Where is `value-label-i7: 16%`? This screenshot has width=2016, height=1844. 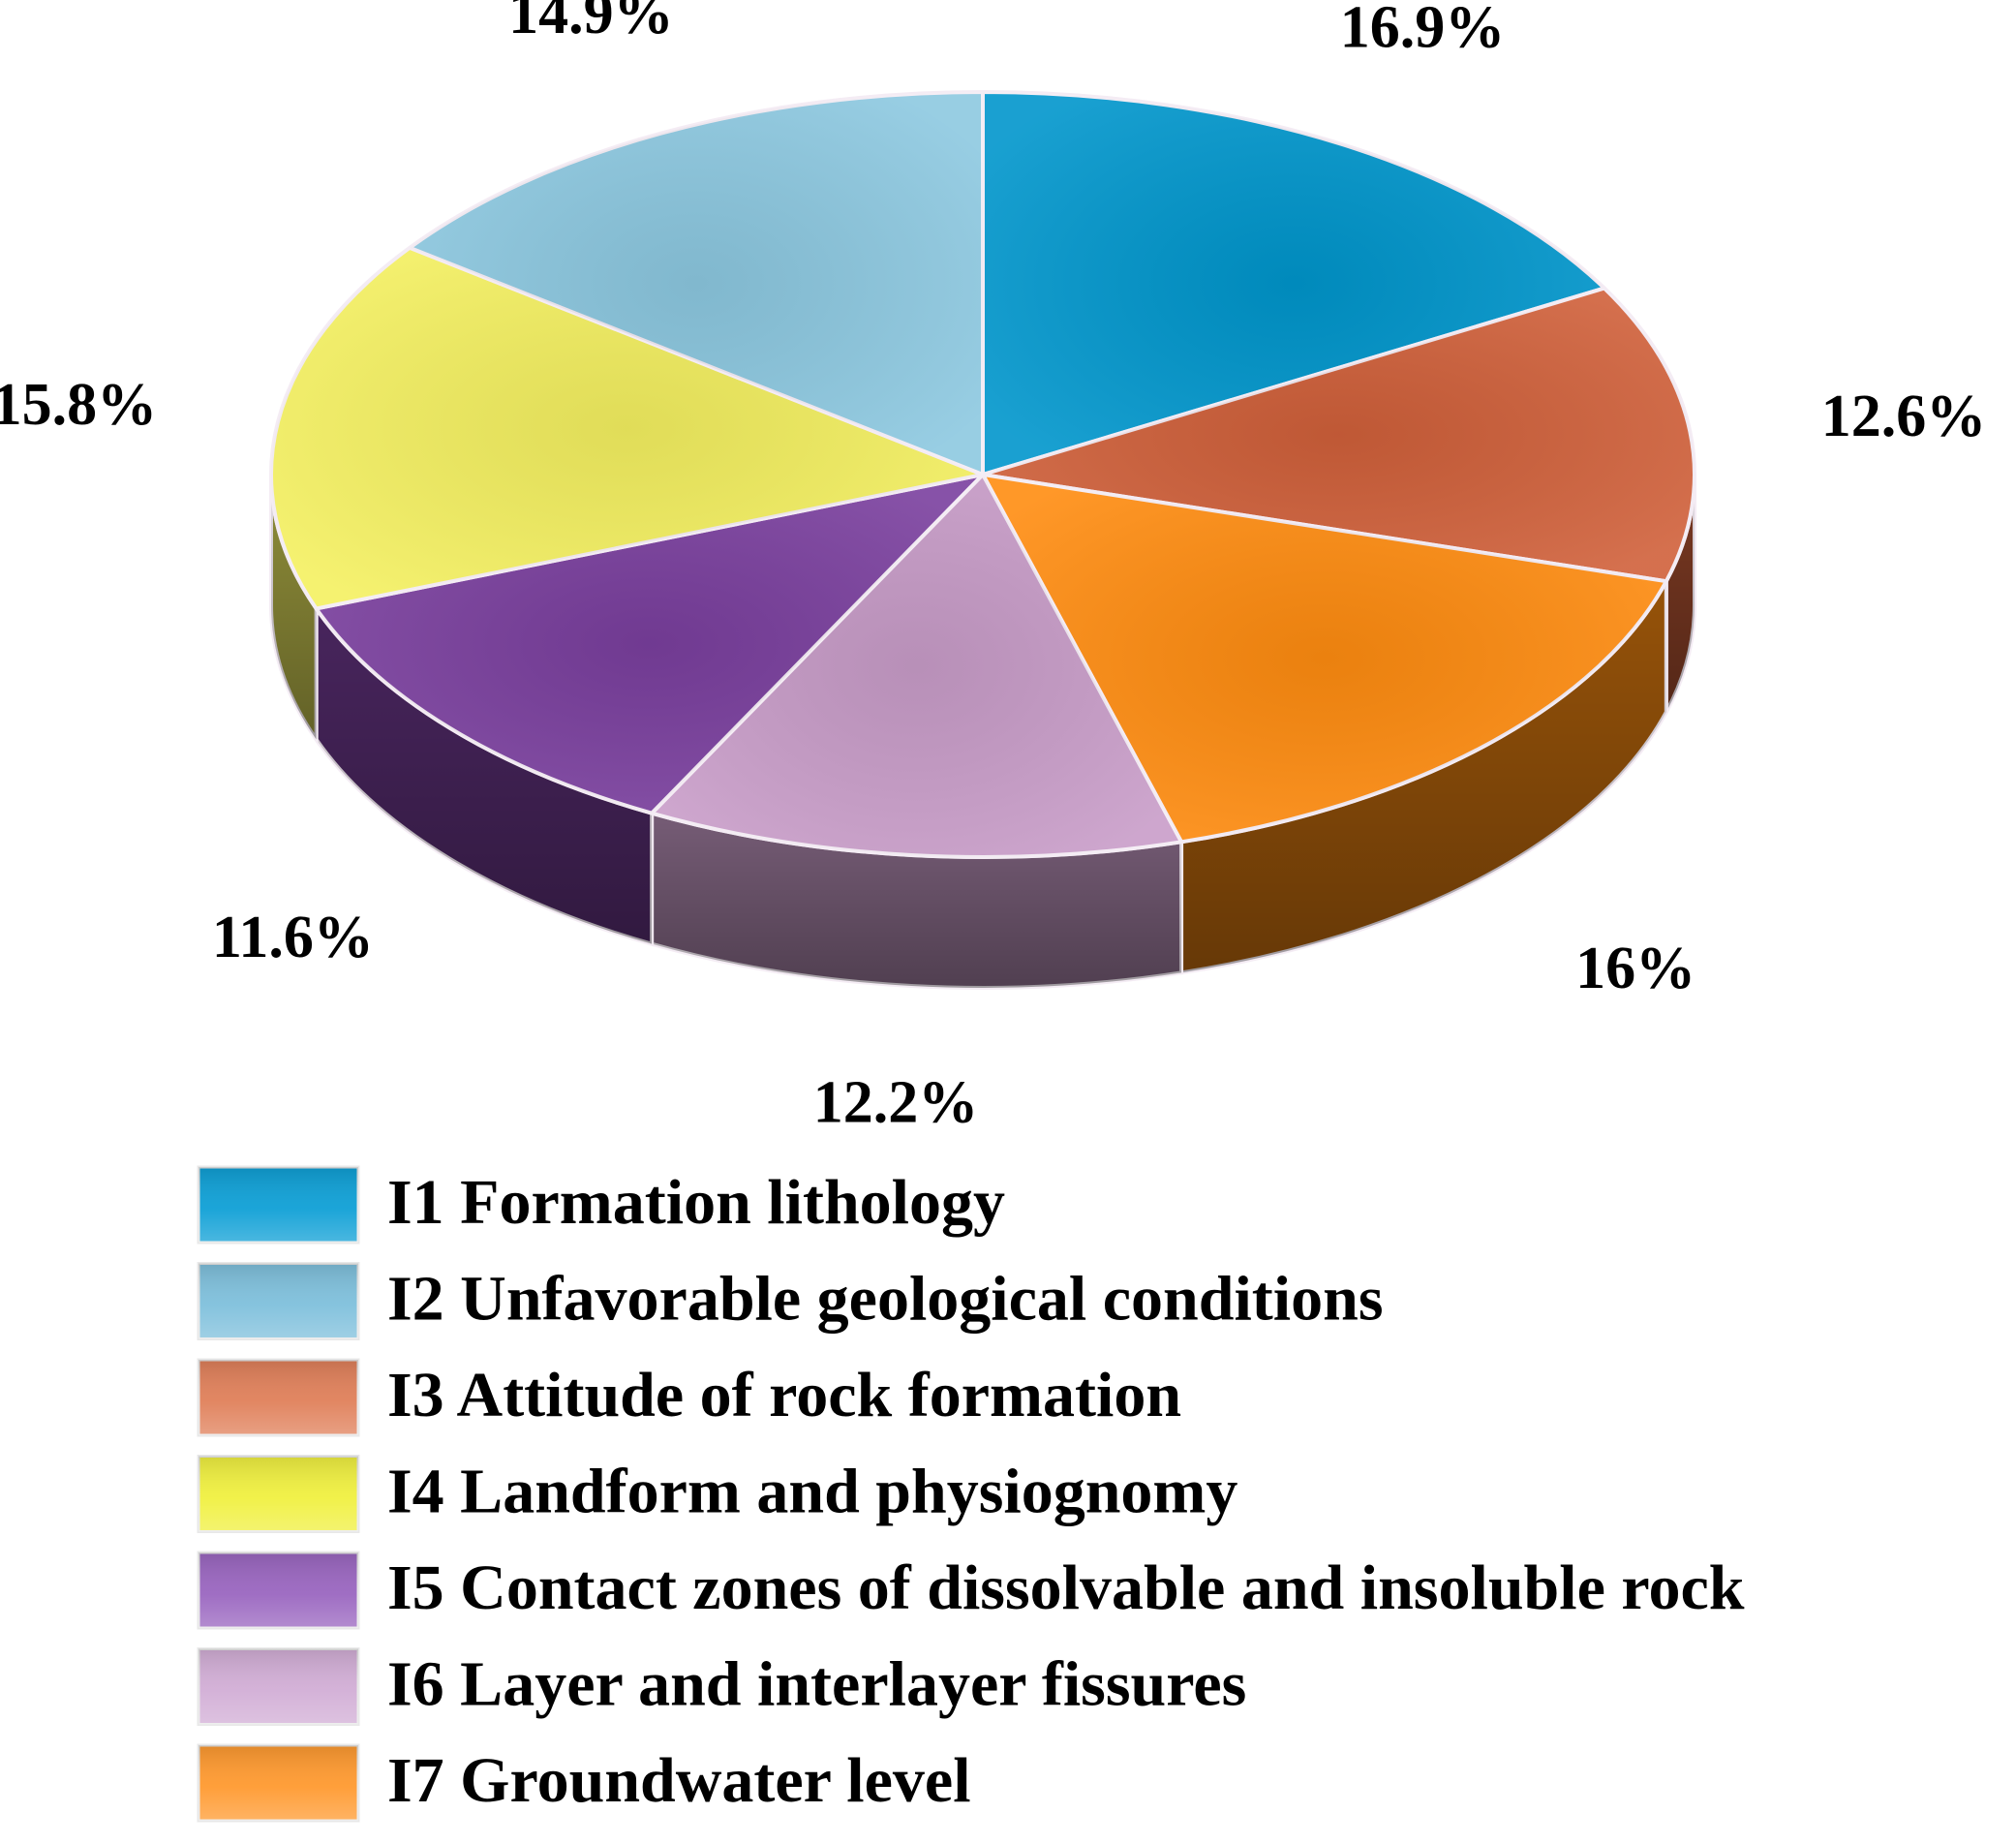 value-label-i7: 16% is located at coordinates (1635, 969).